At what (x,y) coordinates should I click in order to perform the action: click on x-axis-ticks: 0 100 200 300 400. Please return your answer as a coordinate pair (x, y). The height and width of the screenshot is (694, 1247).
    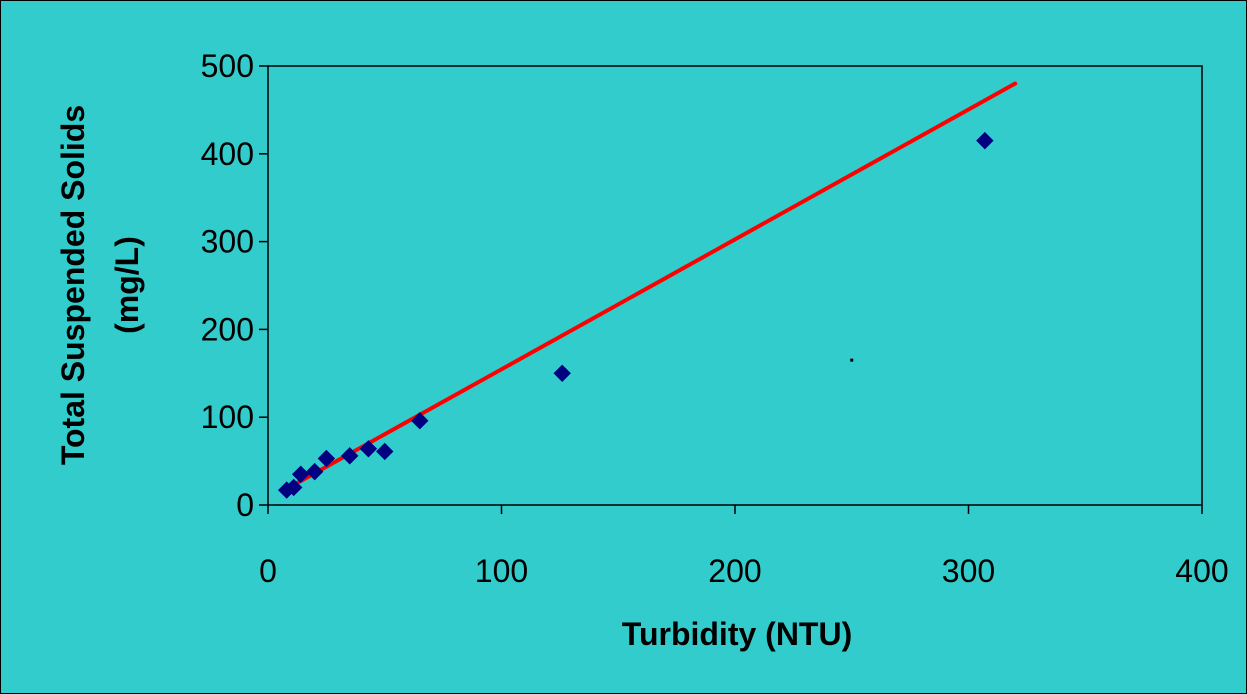
    Looking at the image, I should click on (744, 547).